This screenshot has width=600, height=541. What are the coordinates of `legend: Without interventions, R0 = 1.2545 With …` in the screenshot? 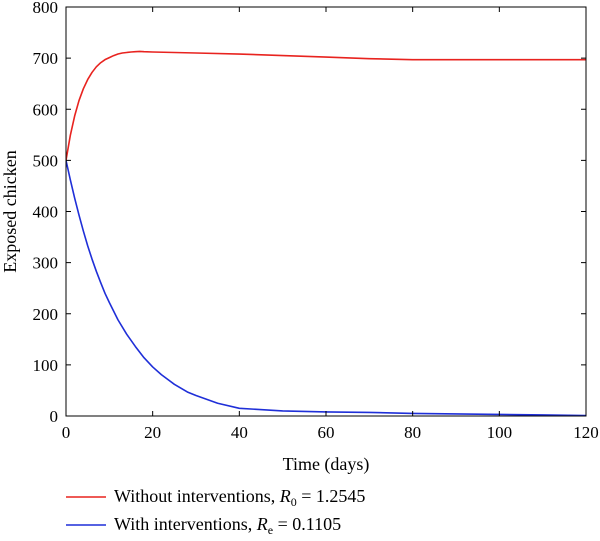 It's located at (215, 511).